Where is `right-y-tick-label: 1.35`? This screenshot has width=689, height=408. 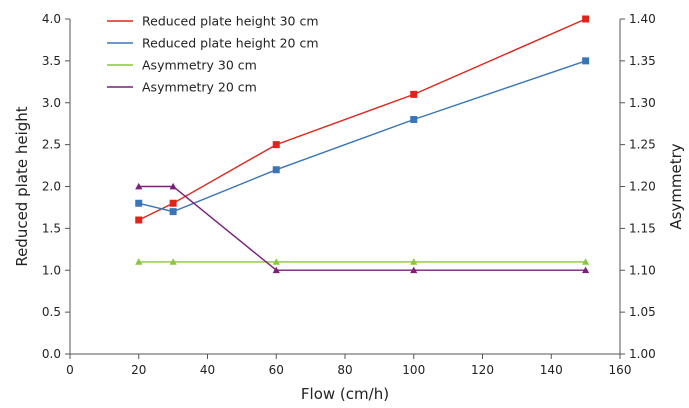
right-y-tick-label: 1.35 is located at coordinates (642, 61).